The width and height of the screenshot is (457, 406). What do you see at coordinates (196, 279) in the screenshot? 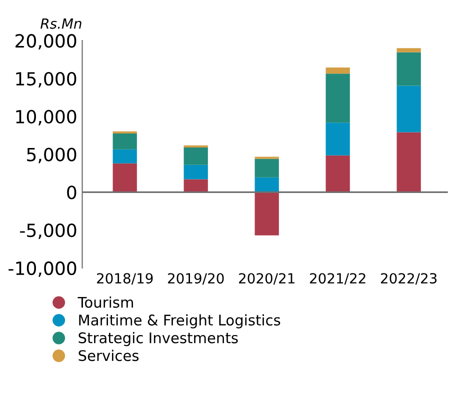
I see `x-tick-label: 2019/20` at bounding box center [196, 279].